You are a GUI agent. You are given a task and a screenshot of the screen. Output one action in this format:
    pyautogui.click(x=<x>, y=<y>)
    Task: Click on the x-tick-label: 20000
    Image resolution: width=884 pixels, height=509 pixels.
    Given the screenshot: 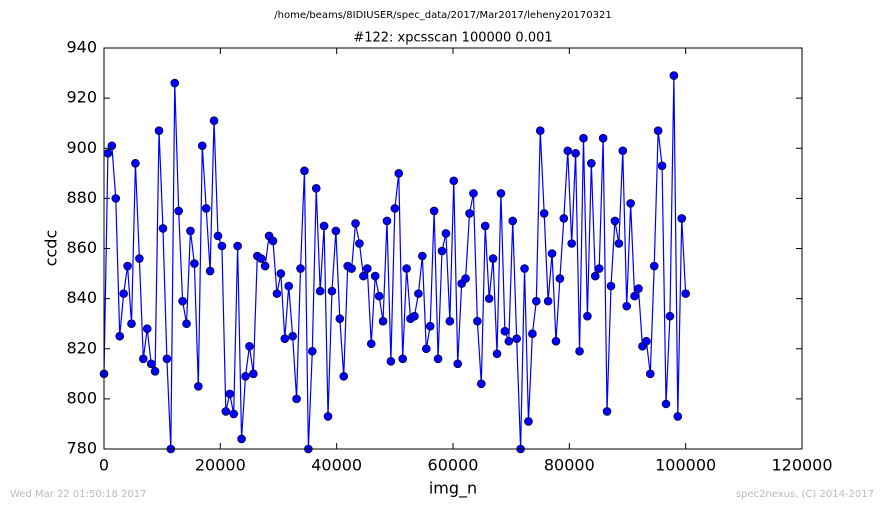 What is the action you would take?
    pyautogui.click(x=220, y=465)
    